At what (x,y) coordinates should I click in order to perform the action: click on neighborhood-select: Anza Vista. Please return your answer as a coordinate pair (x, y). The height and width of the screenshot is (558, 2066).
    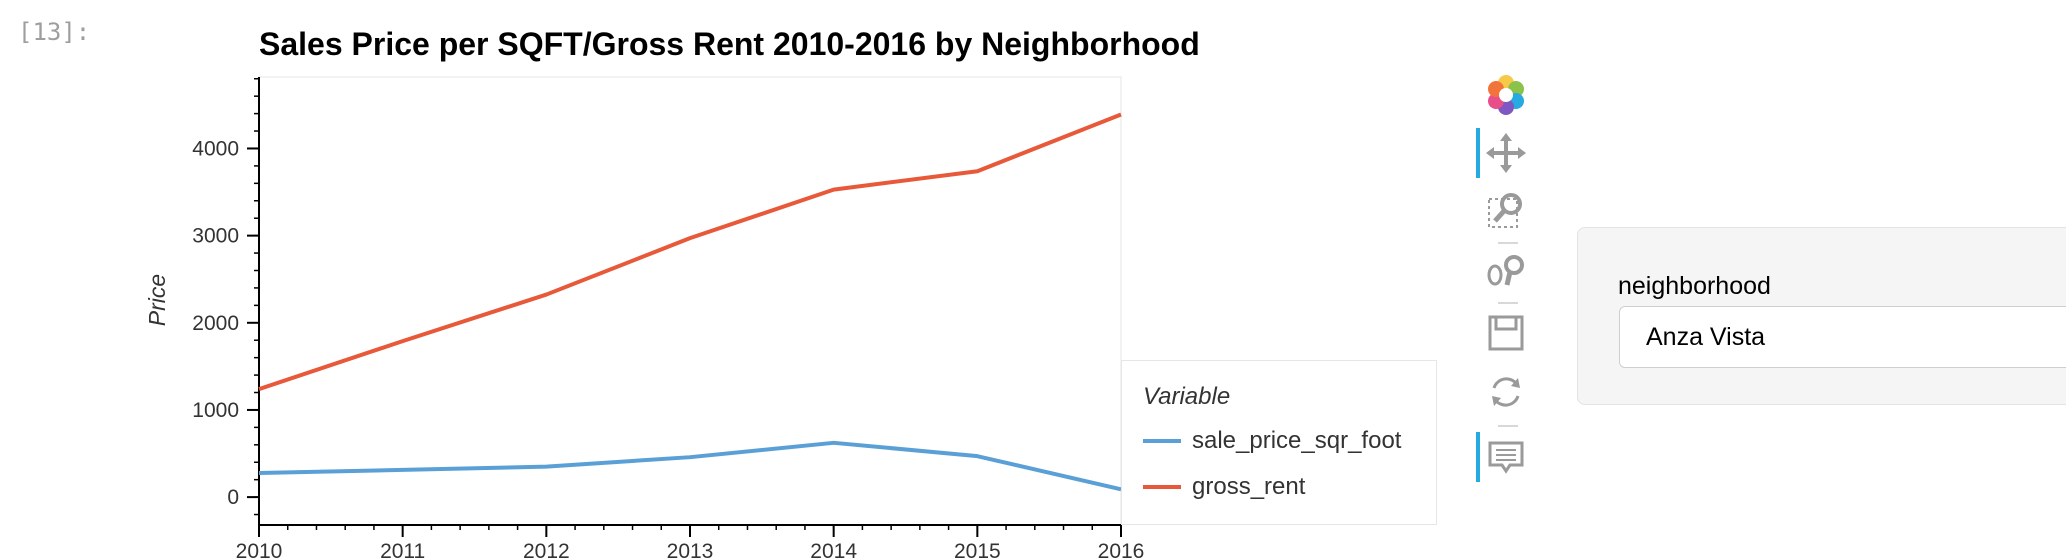
    Looking at the image, I should click on (1842, 337).